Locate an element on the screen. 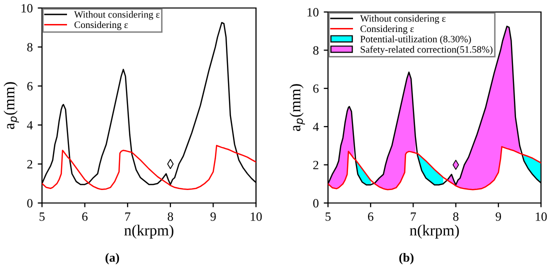 This screenshot has height=267, width=550. text: (a) is located at coordinates (113, 258).